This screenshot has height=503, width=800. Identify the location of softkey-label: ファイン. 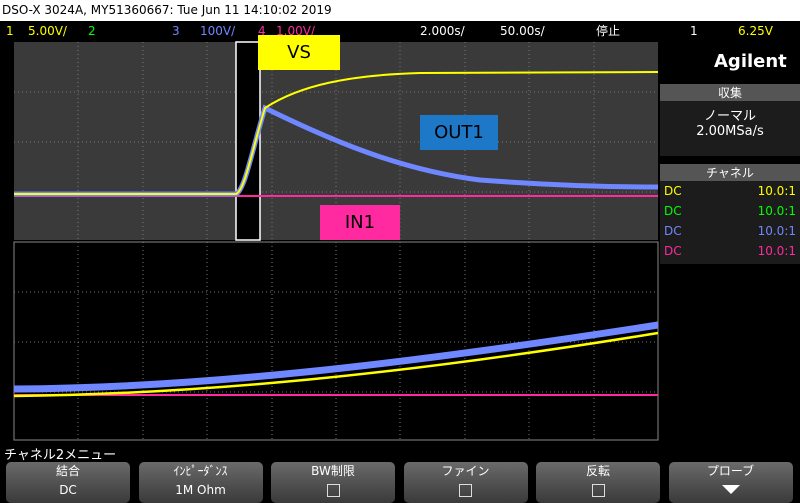
(465, 471).